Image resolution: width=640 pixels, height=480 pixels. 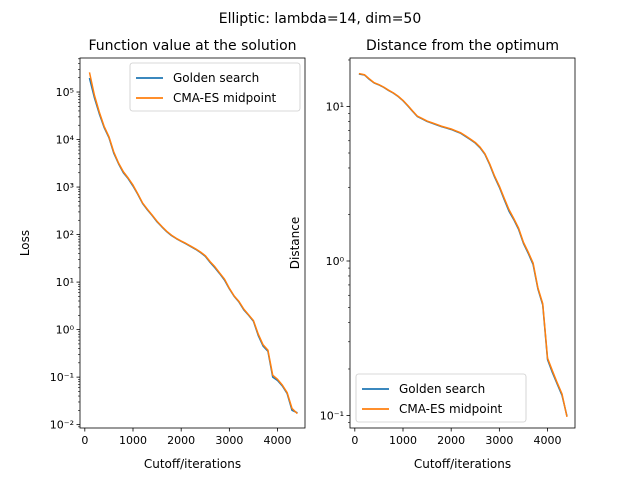 I want to click on loss-y-tick-label: 10⁻², so click(x=62, y=425).